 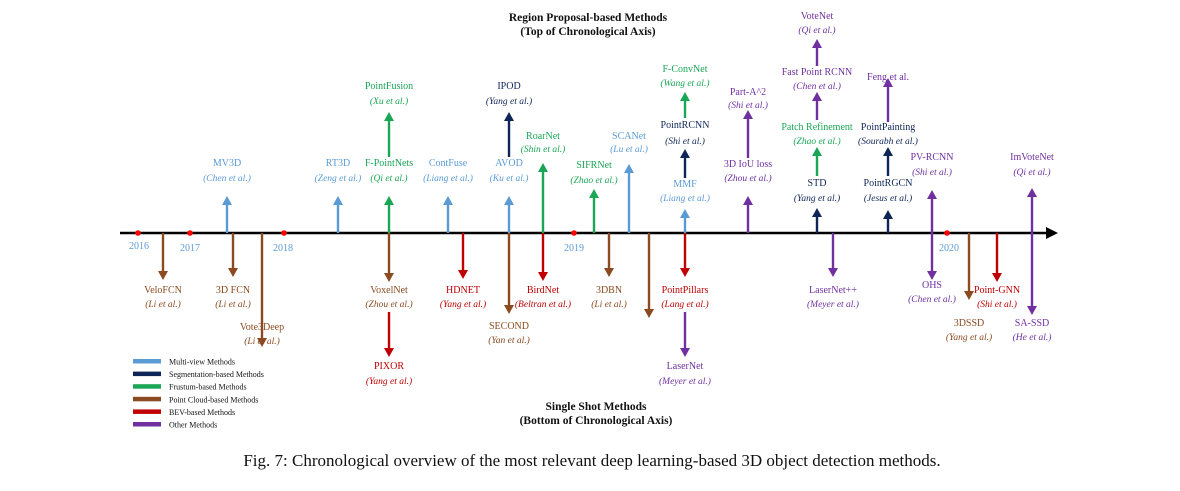 What do you see at coordinates (198, 374) in the screenshot?
I see `legend-item-segmentation-based-methods: Segmentation-based Methods` at bounding box center [198, 374].